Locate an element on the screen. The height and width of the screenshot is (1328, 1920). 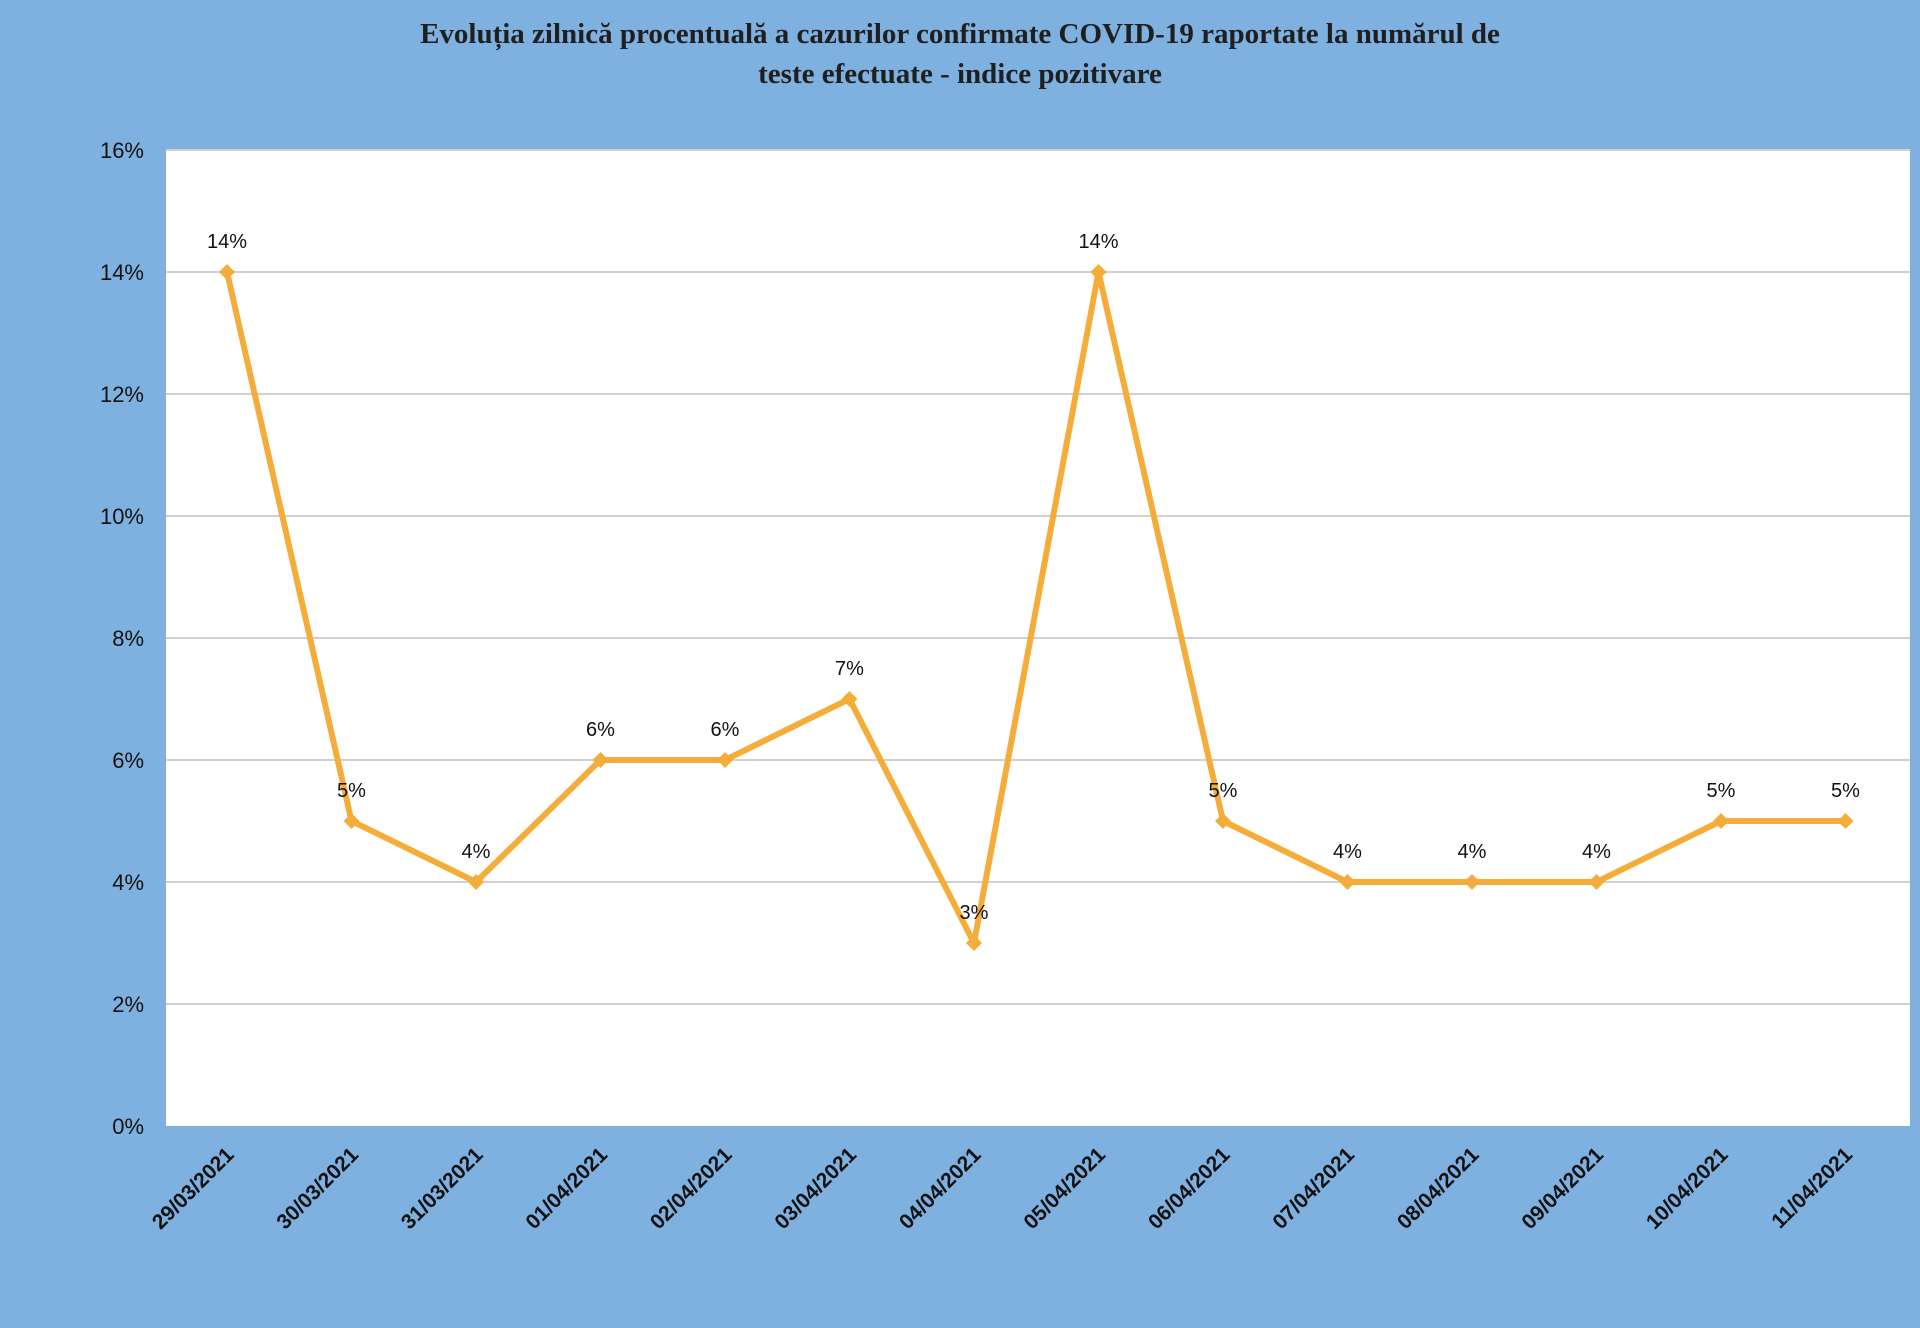
y-tick-label: 2% is located at coordinates (128, 1004).